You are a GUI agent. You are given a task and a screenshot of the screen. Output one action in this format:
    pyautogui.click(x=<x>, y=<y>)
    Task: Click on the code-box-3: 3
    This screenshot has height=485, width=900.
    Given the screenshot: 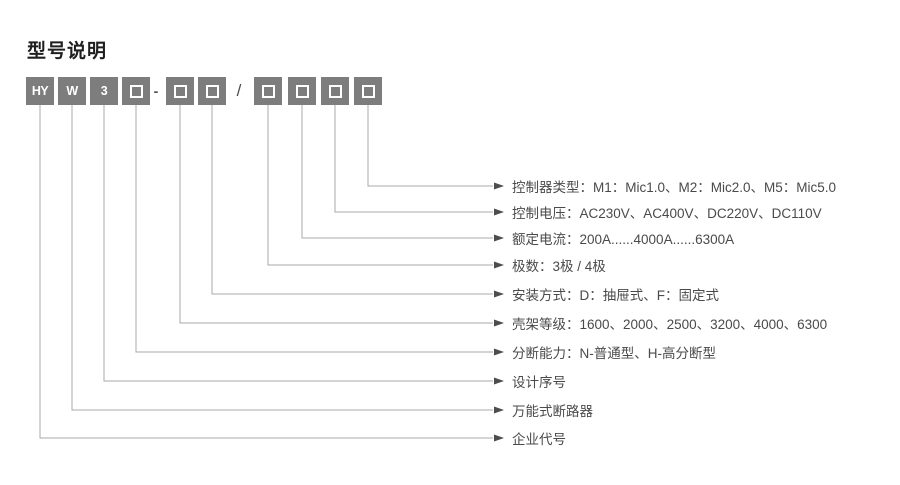 What is the action you would take?
    pyautogui.click(x=104, y=91)
    